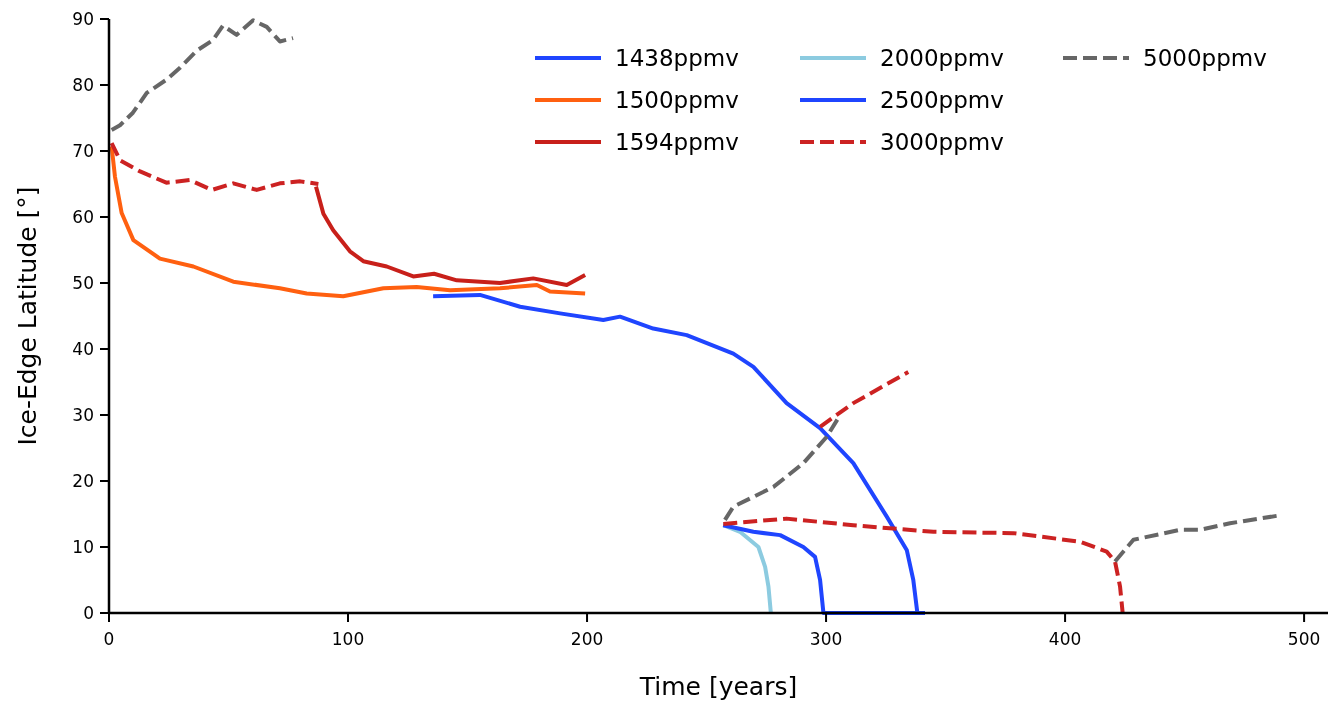 The width and height of the screenshot is (1335, 703). Describe the element at coordinates (587, 639) in the screenshot. I see `x-tick-label: 200` at that location.